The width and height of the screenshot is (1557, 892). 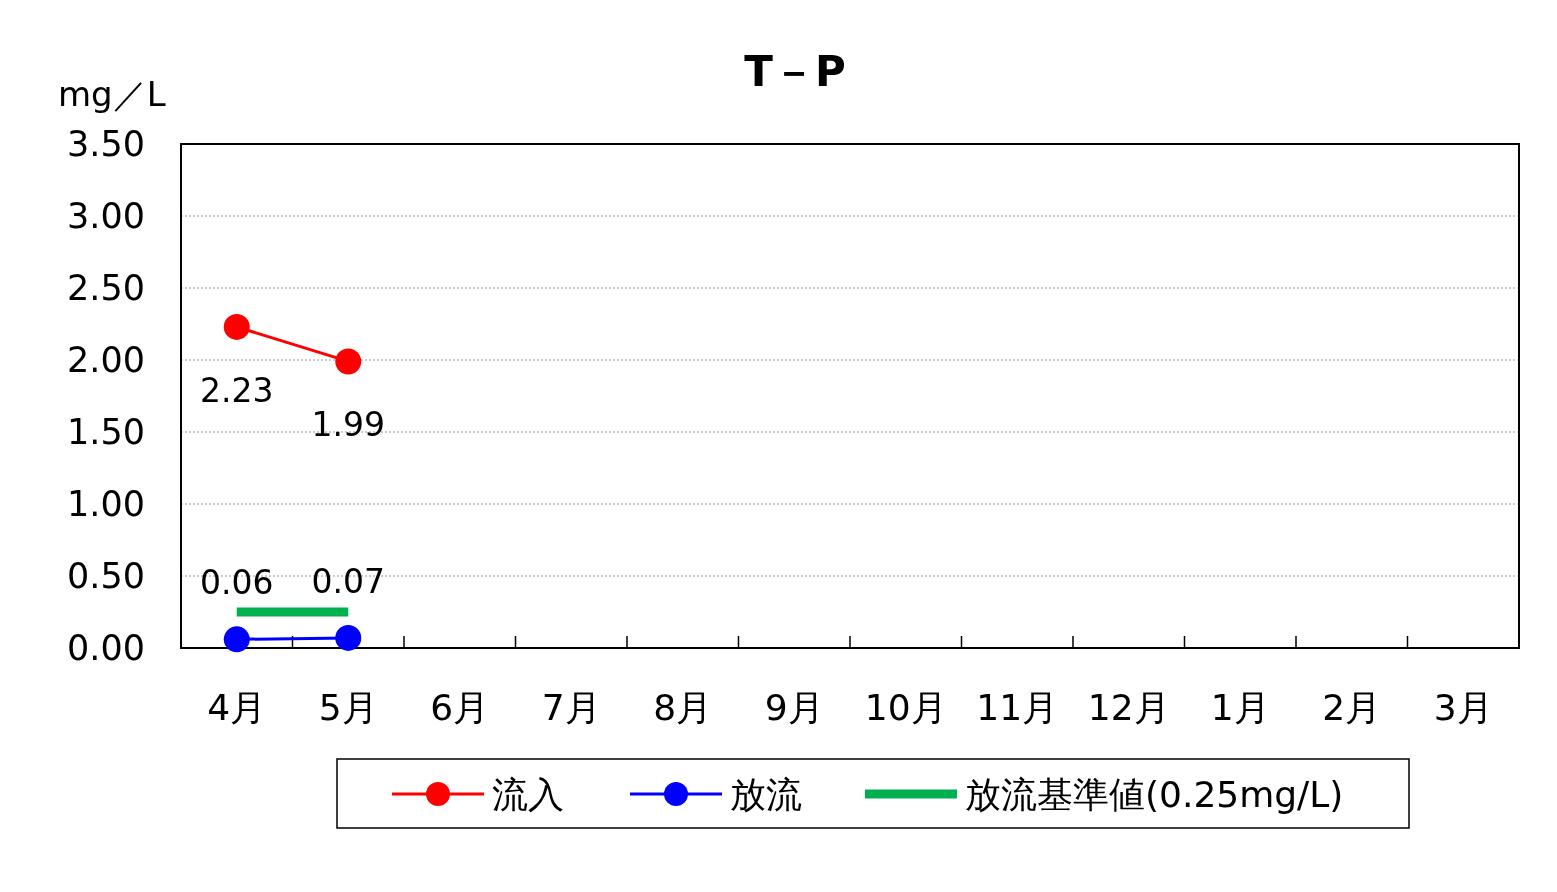 I want to click on x-tick-label: 9月, so click(x=794, y=707).